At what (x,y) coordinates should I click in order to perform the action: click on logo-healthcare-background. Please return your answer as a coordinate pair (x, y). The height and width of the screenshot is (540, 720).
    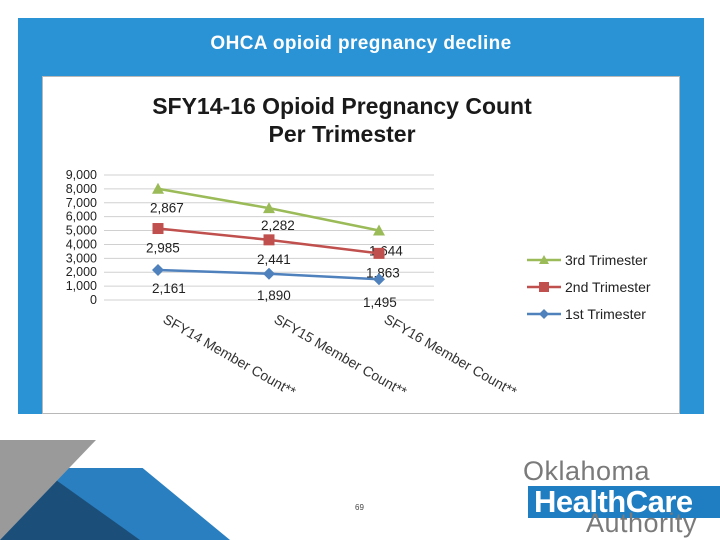
    Looking at the image, I should click on (624, 502).